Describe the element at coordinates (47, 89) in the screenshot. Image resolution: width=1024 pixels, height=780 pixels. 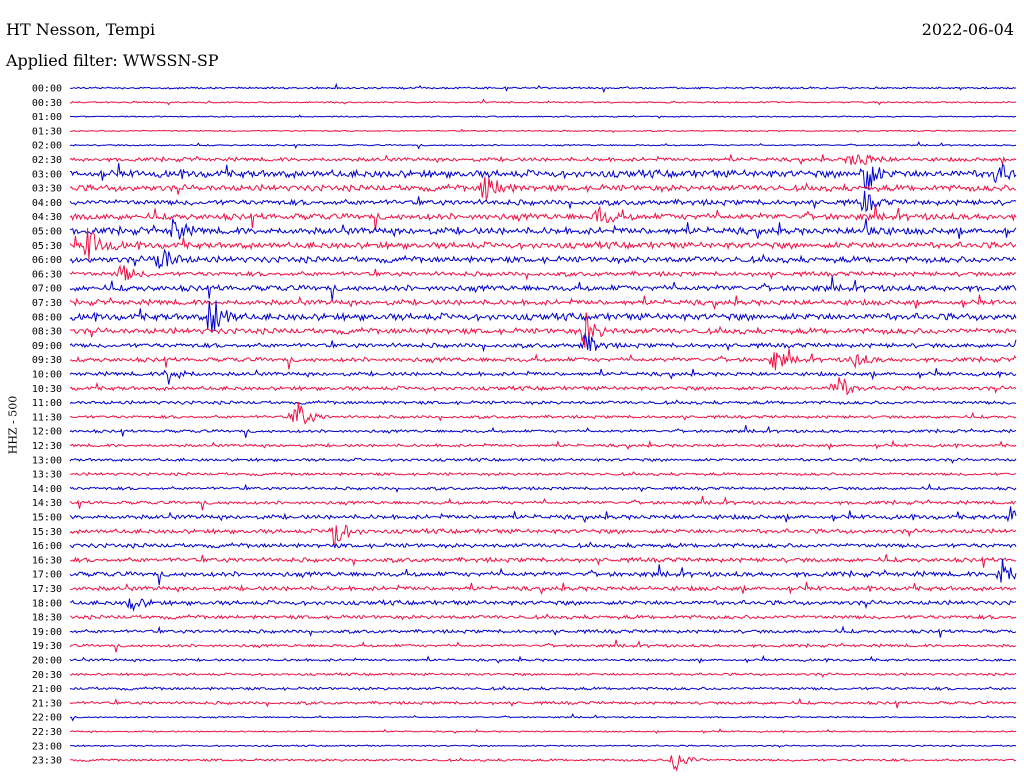
I see `row-time-label: 00:00` at that location.